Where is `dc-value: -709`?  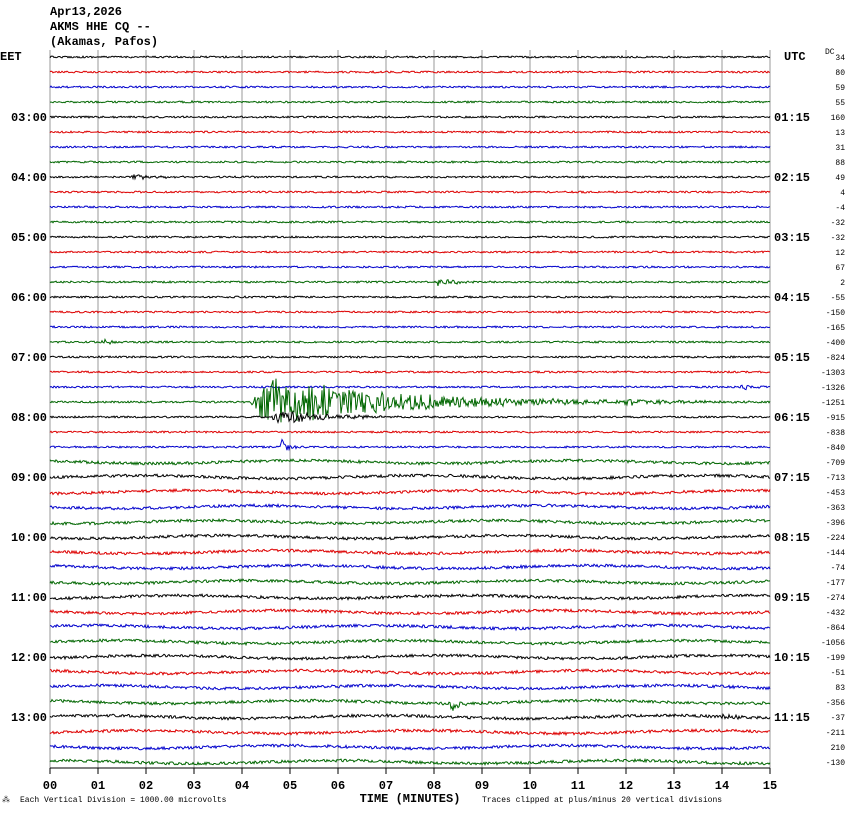 dc-value: -709 is located at coordinates (835, 463).